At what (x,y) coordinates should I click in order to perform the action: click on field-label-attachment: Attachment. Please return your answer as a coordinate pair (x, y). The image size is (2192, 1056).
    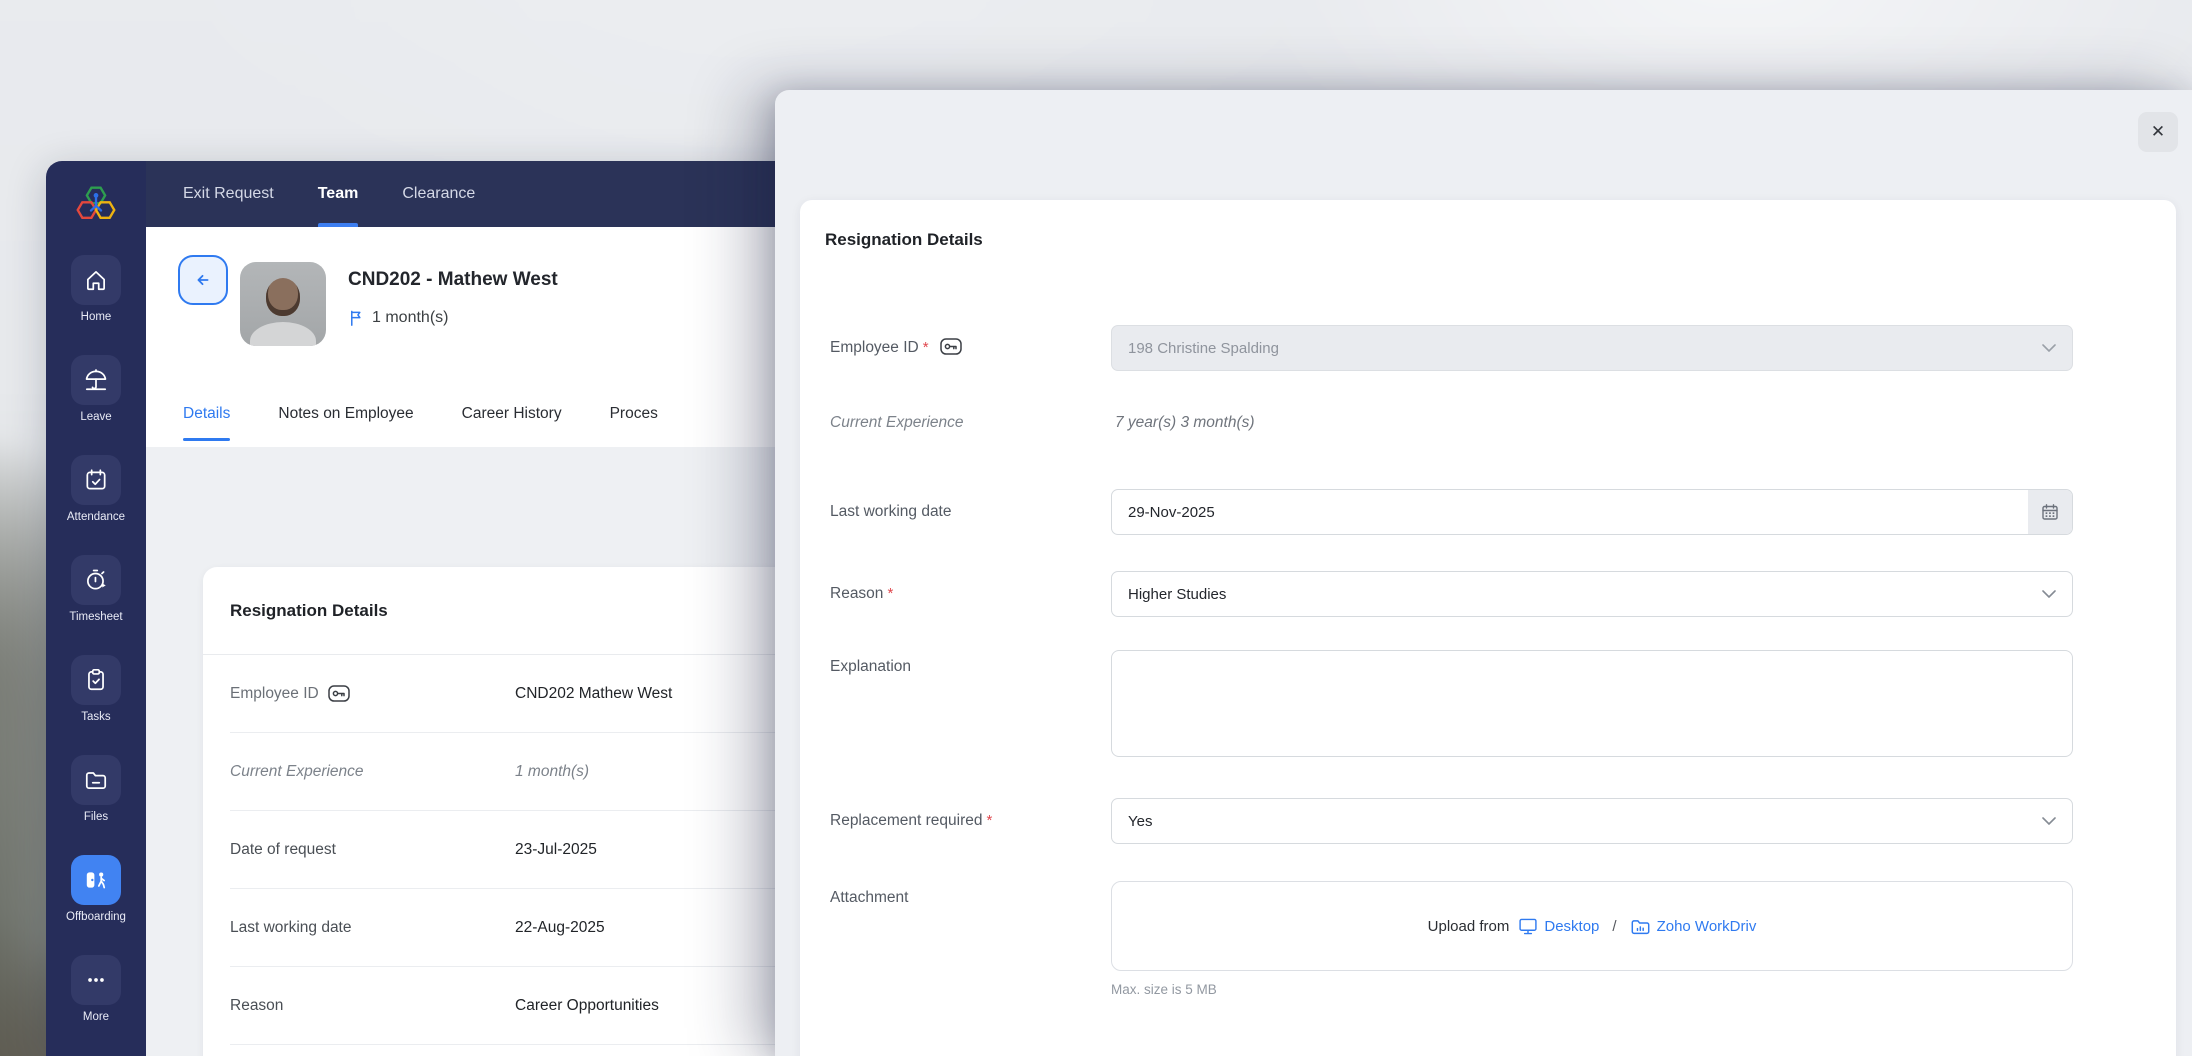
    Looking at the image, I should click on (869, 897).